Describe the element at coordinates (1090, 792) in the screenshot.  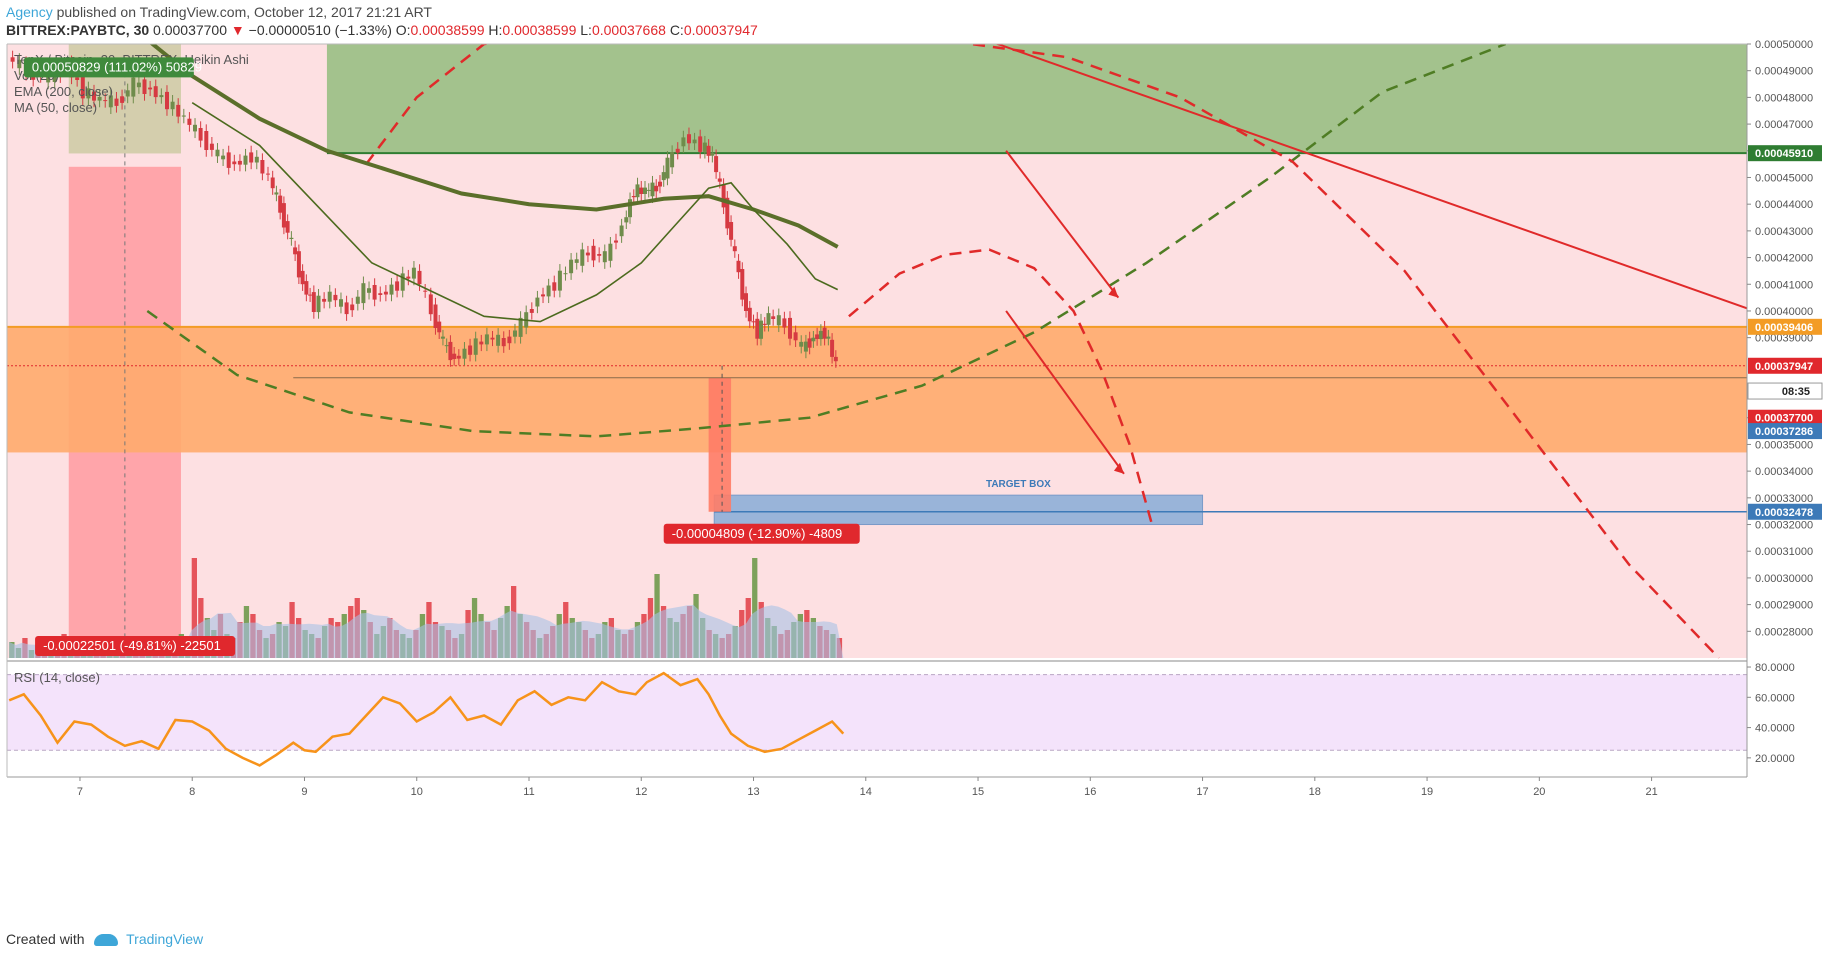
I see `time-tick-label: 16` at that location.